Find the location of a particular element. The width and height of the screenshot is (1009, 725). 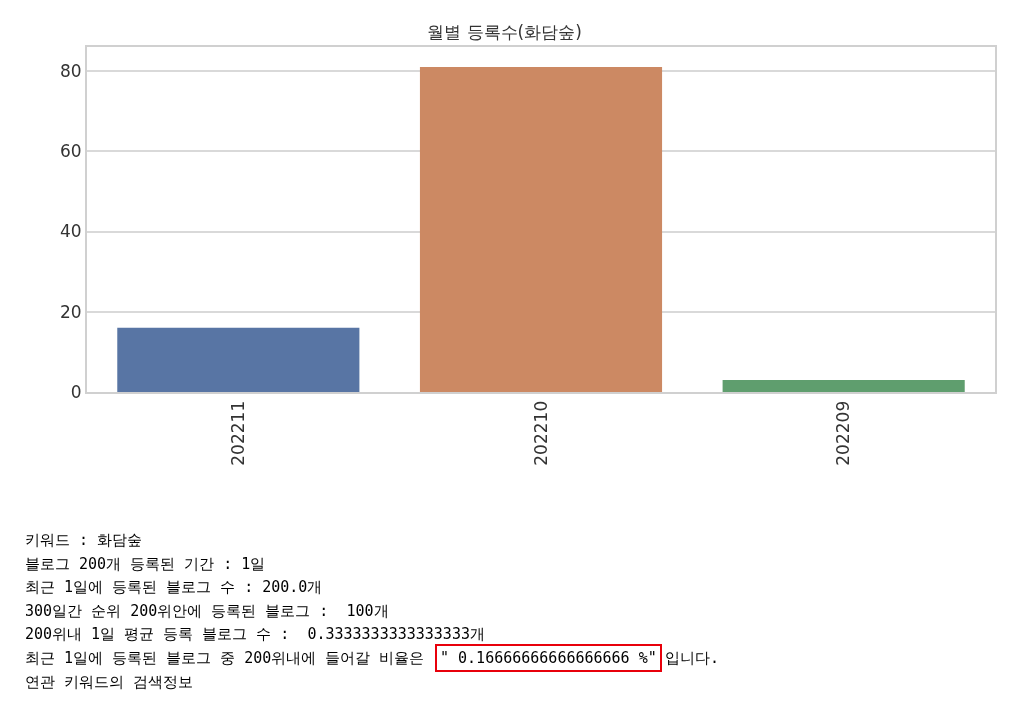

y-tick-label: 80 is located at coordinates (70, 71).